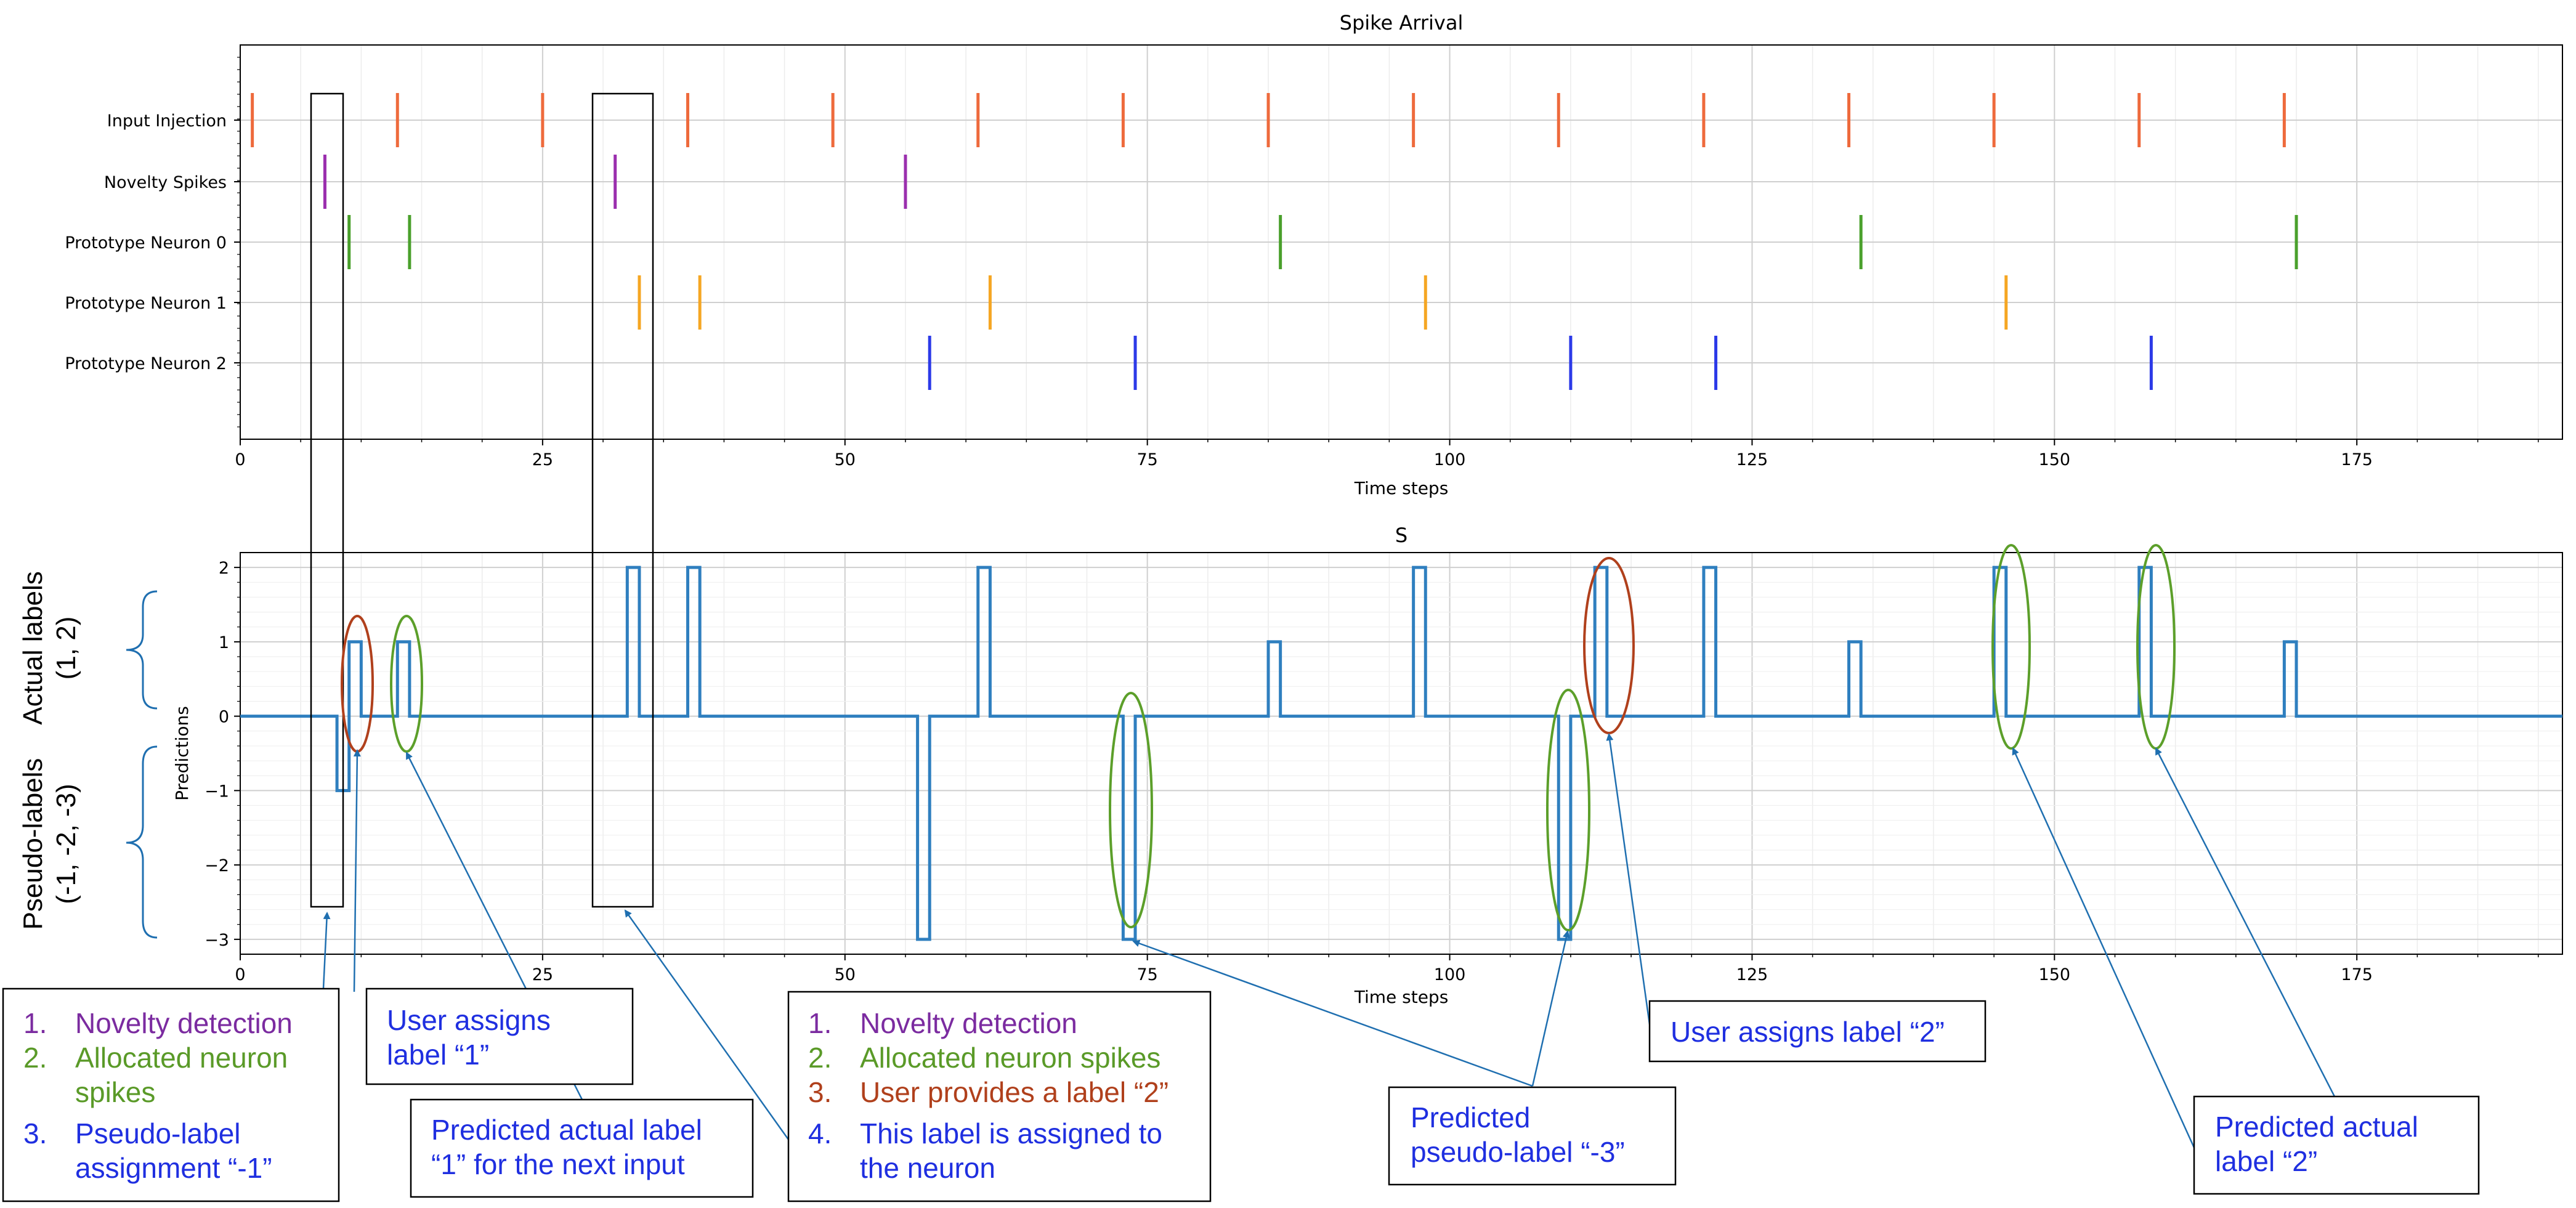  I want to click on box1-line3a: Pseudo-label, so click(158, 1133).